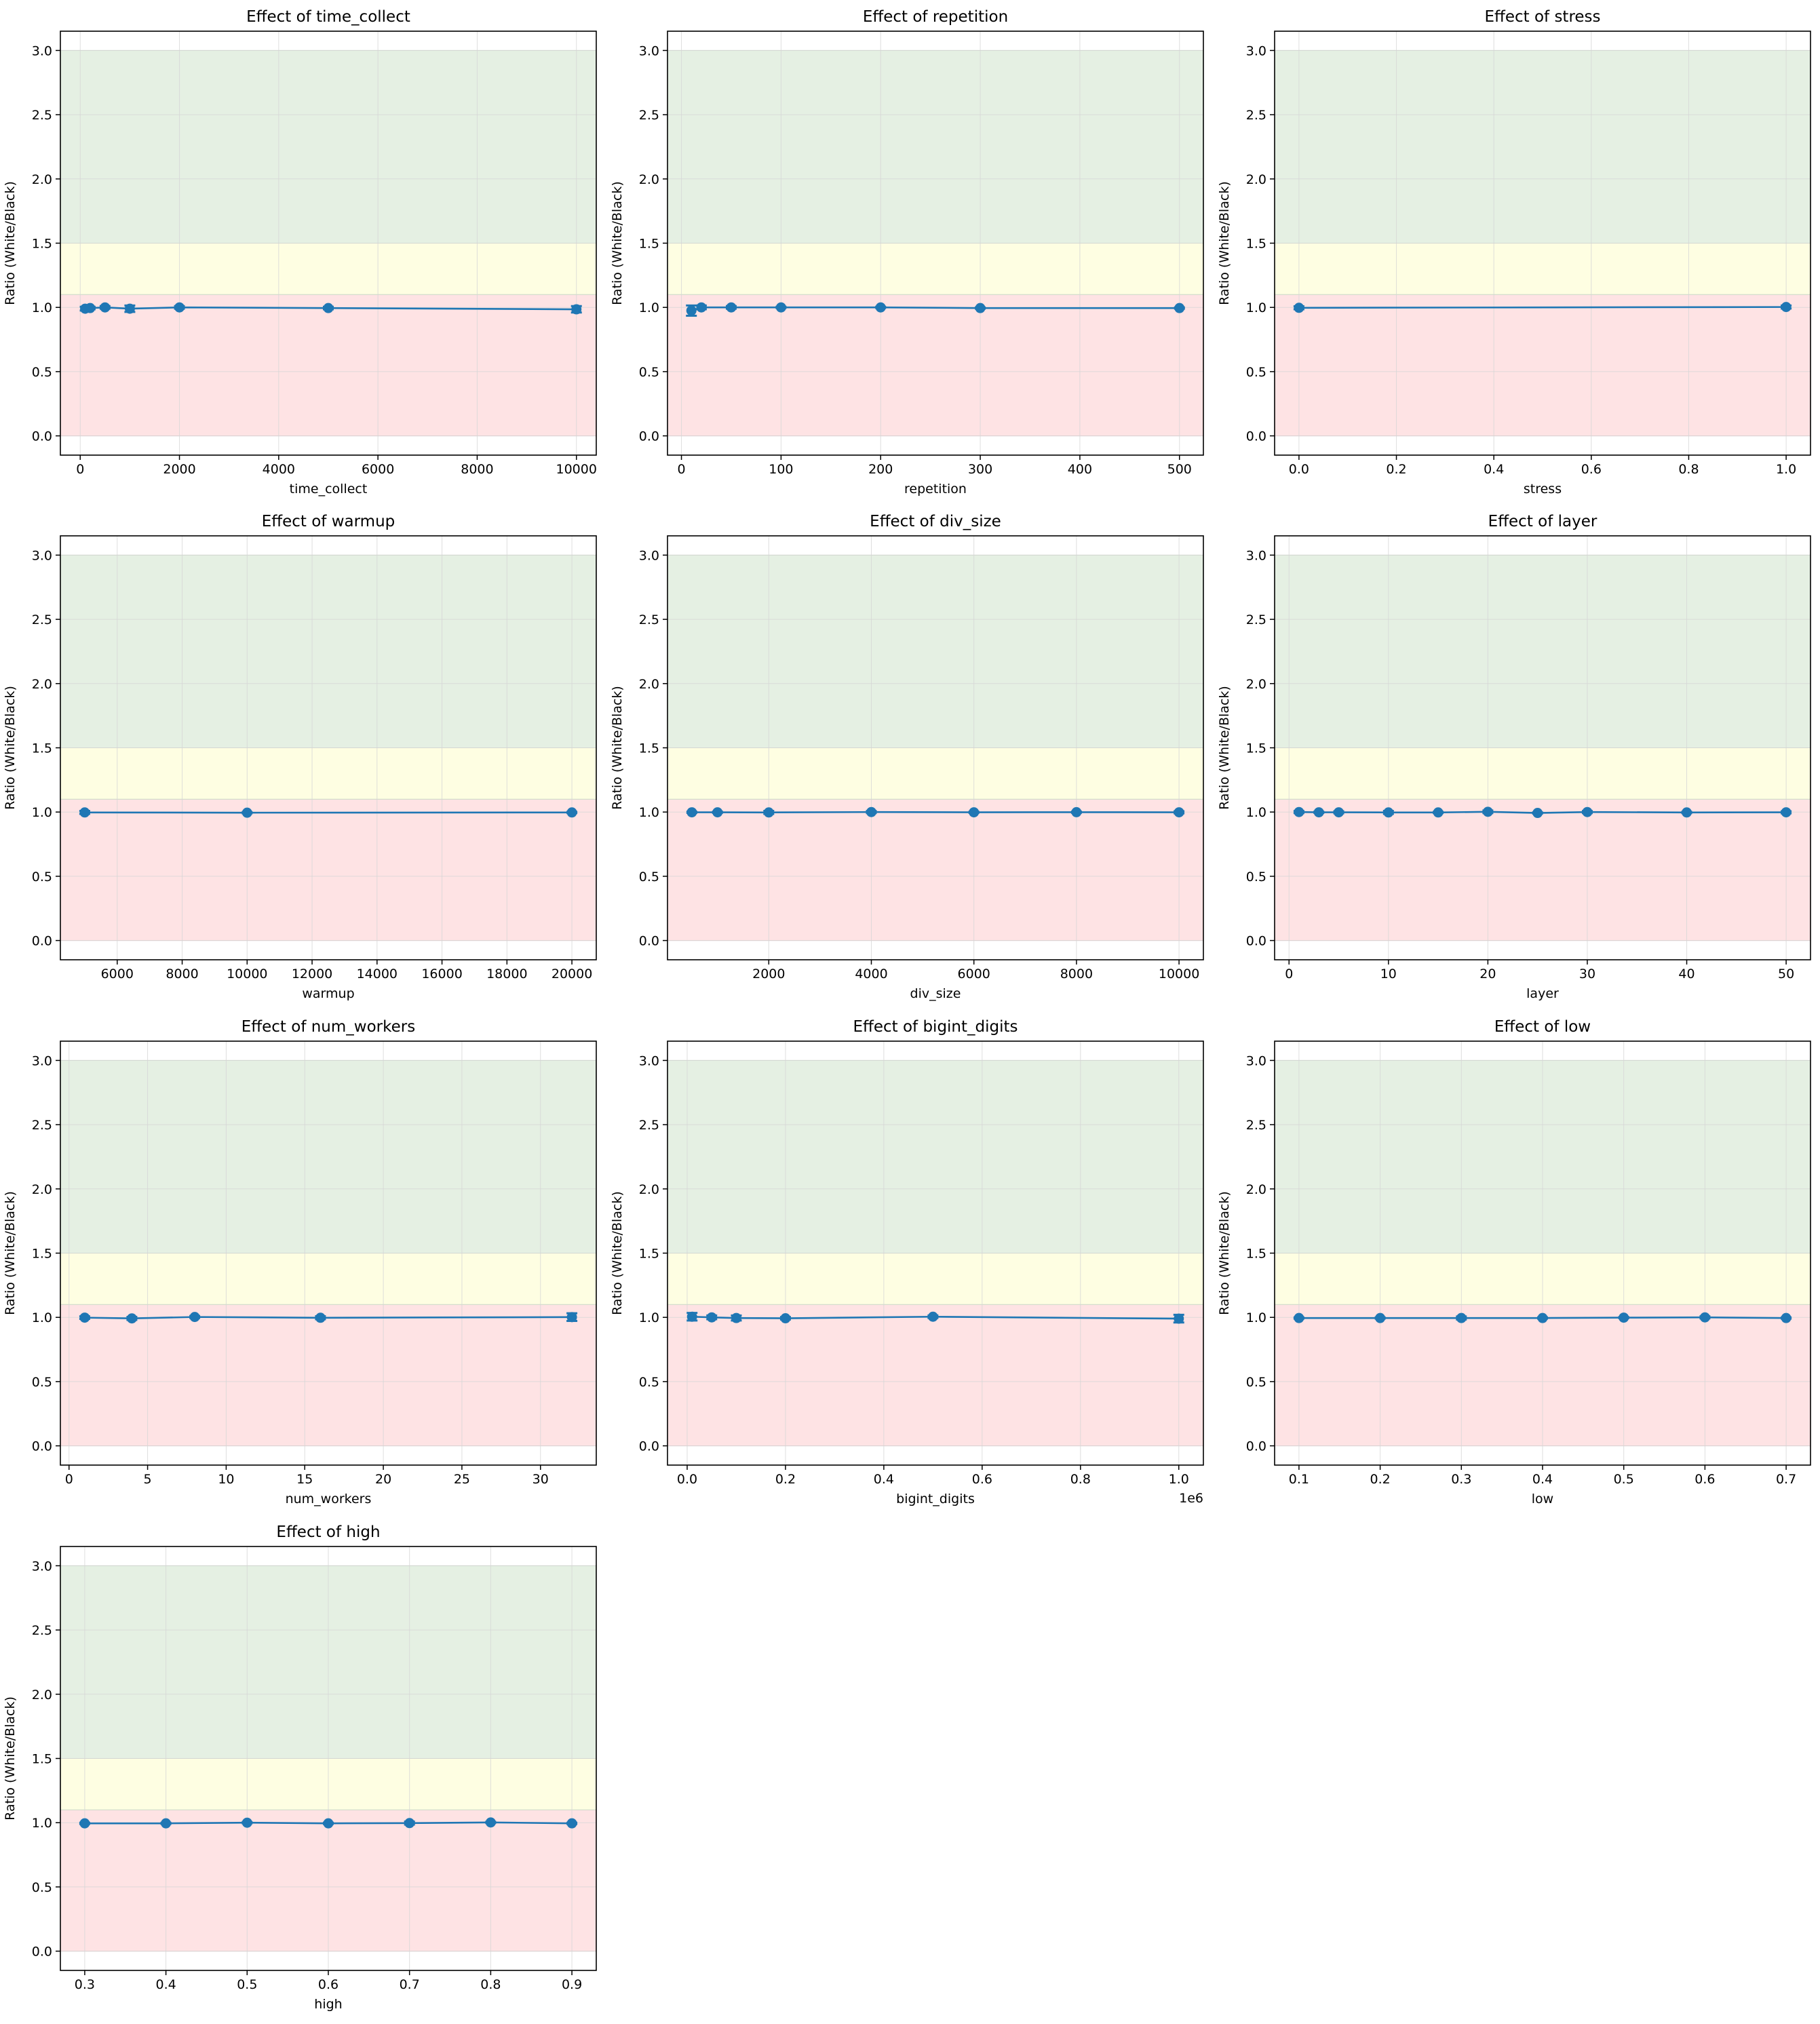 The image size is (1820, 2024). I want to click on x-axis-label: low, so click(1543, 1499).